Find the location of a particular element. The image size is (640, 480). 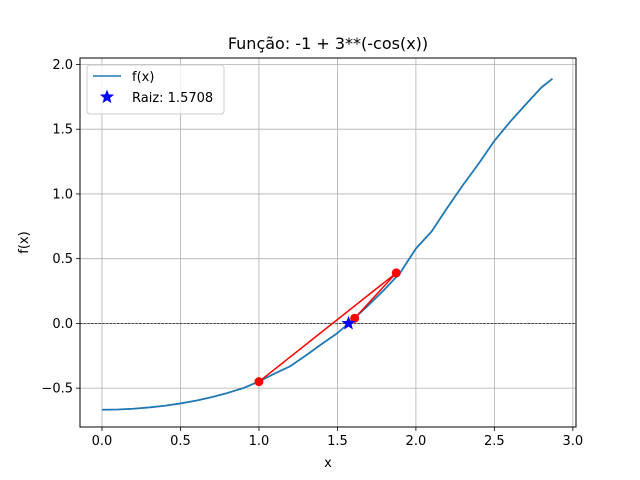

y-tick-label: 0.0 is located at coordinates (62, 324).